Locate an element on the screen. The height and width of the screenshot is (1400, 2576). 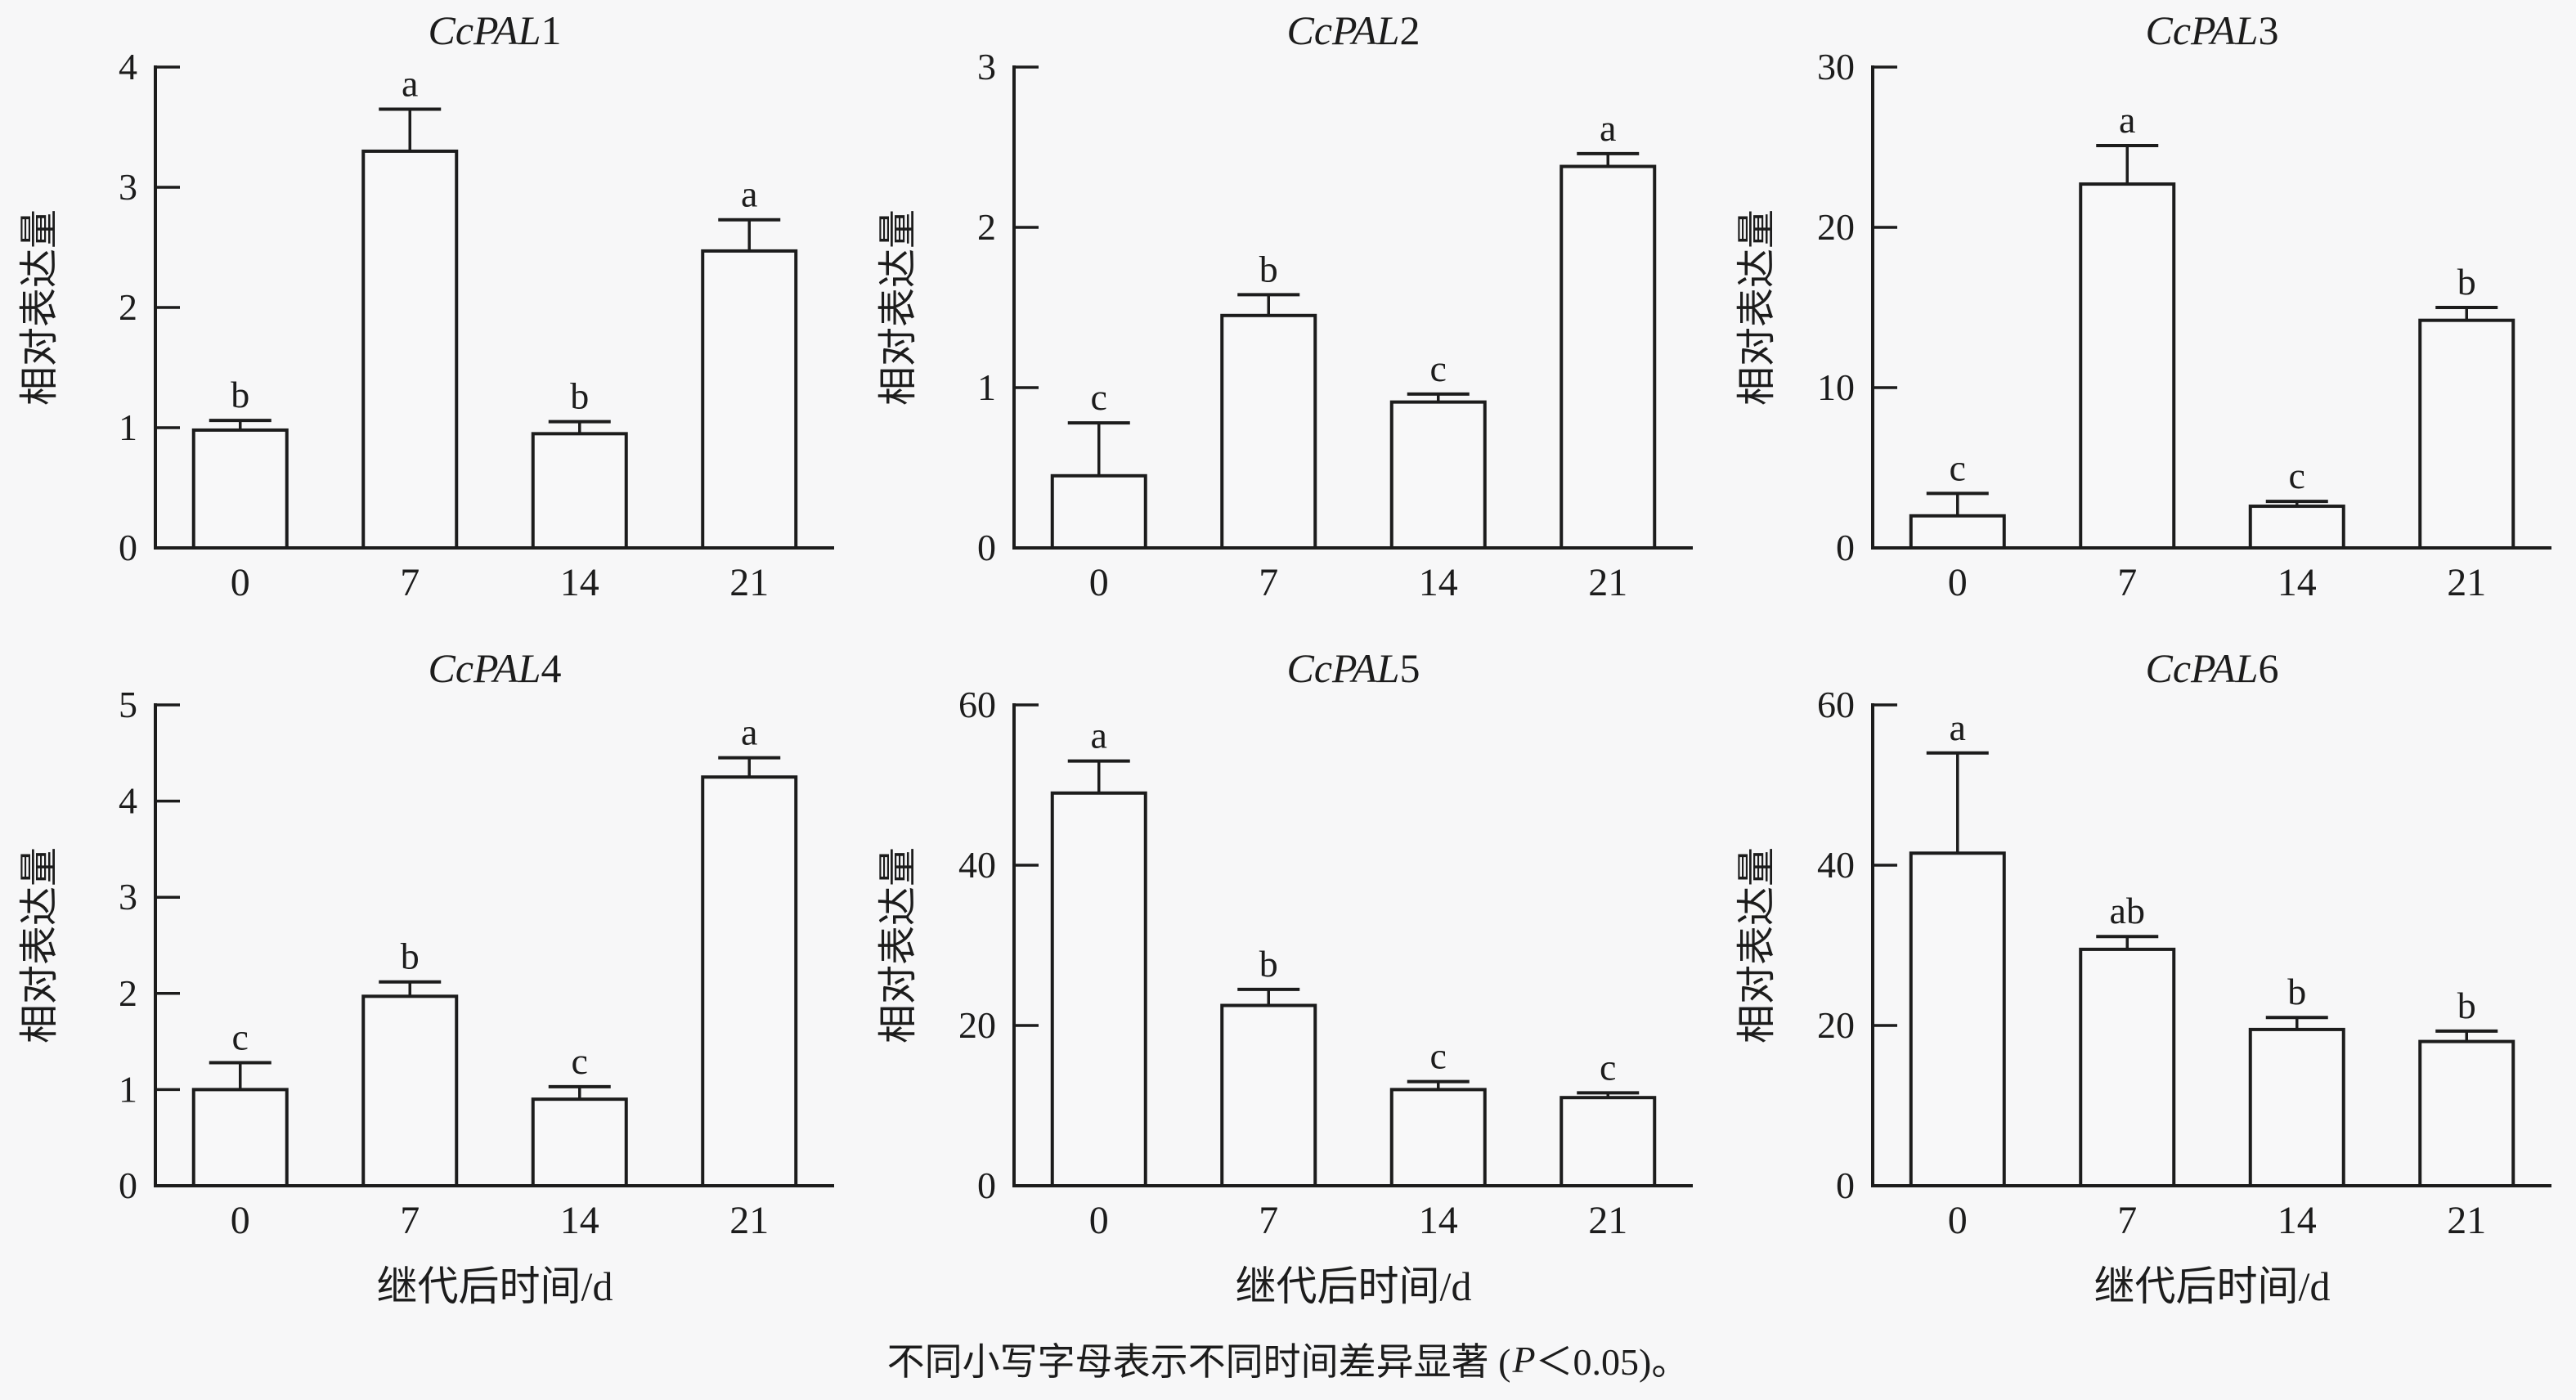
y-tick-label: 30 is located at coordinates (1836, 67).